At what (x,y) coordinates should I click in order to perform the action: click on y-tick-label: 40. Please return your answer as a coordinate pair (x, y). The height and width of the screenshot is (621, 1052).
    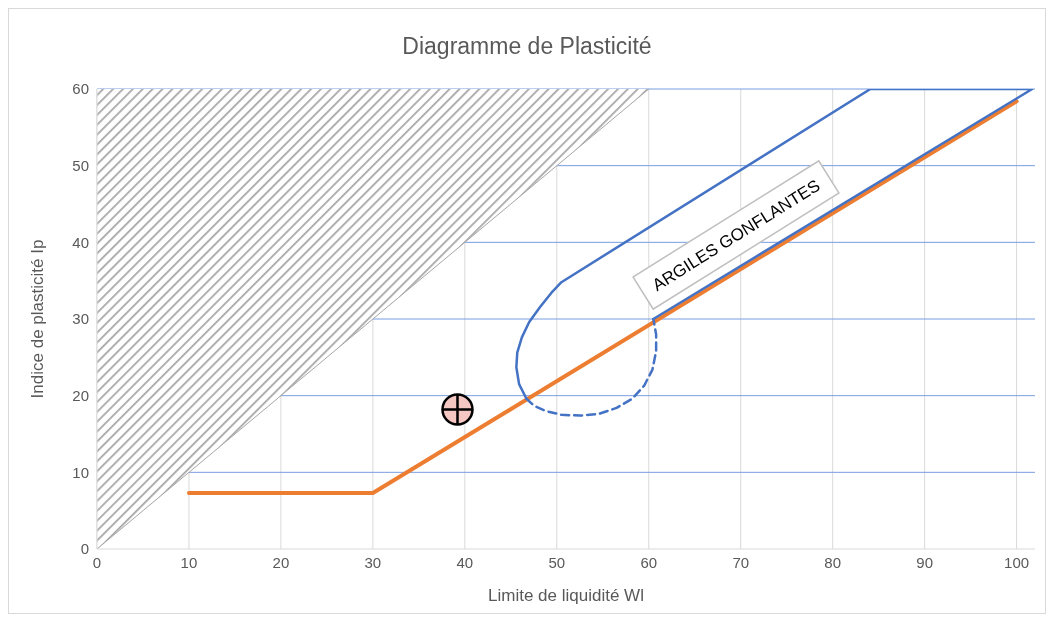
    Looking at the image, I should click on (80, 242).